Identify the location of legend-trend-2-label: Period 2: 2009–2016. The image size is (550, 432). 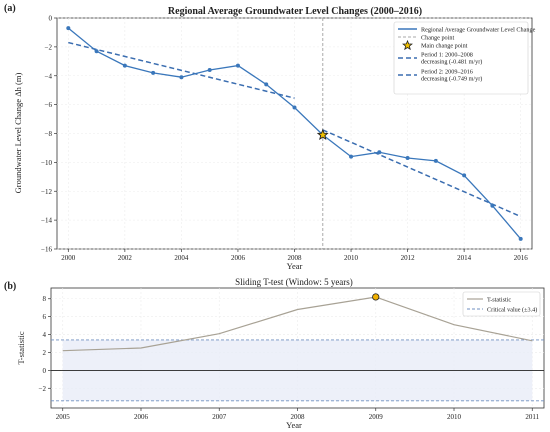
(447, 72).